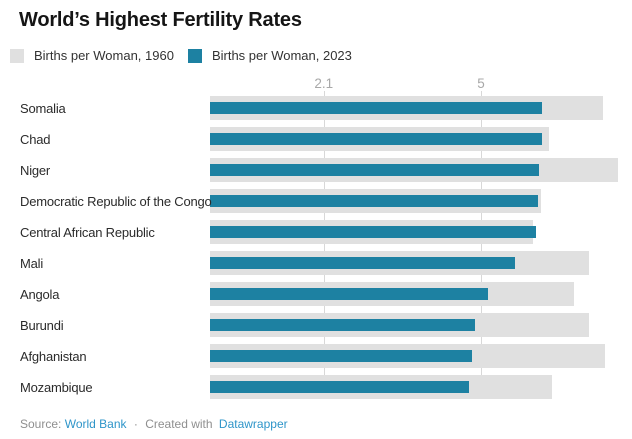  Describe the element at coordinates (32, 263) in the screenshot. I see `country-label: Mali` at that location.